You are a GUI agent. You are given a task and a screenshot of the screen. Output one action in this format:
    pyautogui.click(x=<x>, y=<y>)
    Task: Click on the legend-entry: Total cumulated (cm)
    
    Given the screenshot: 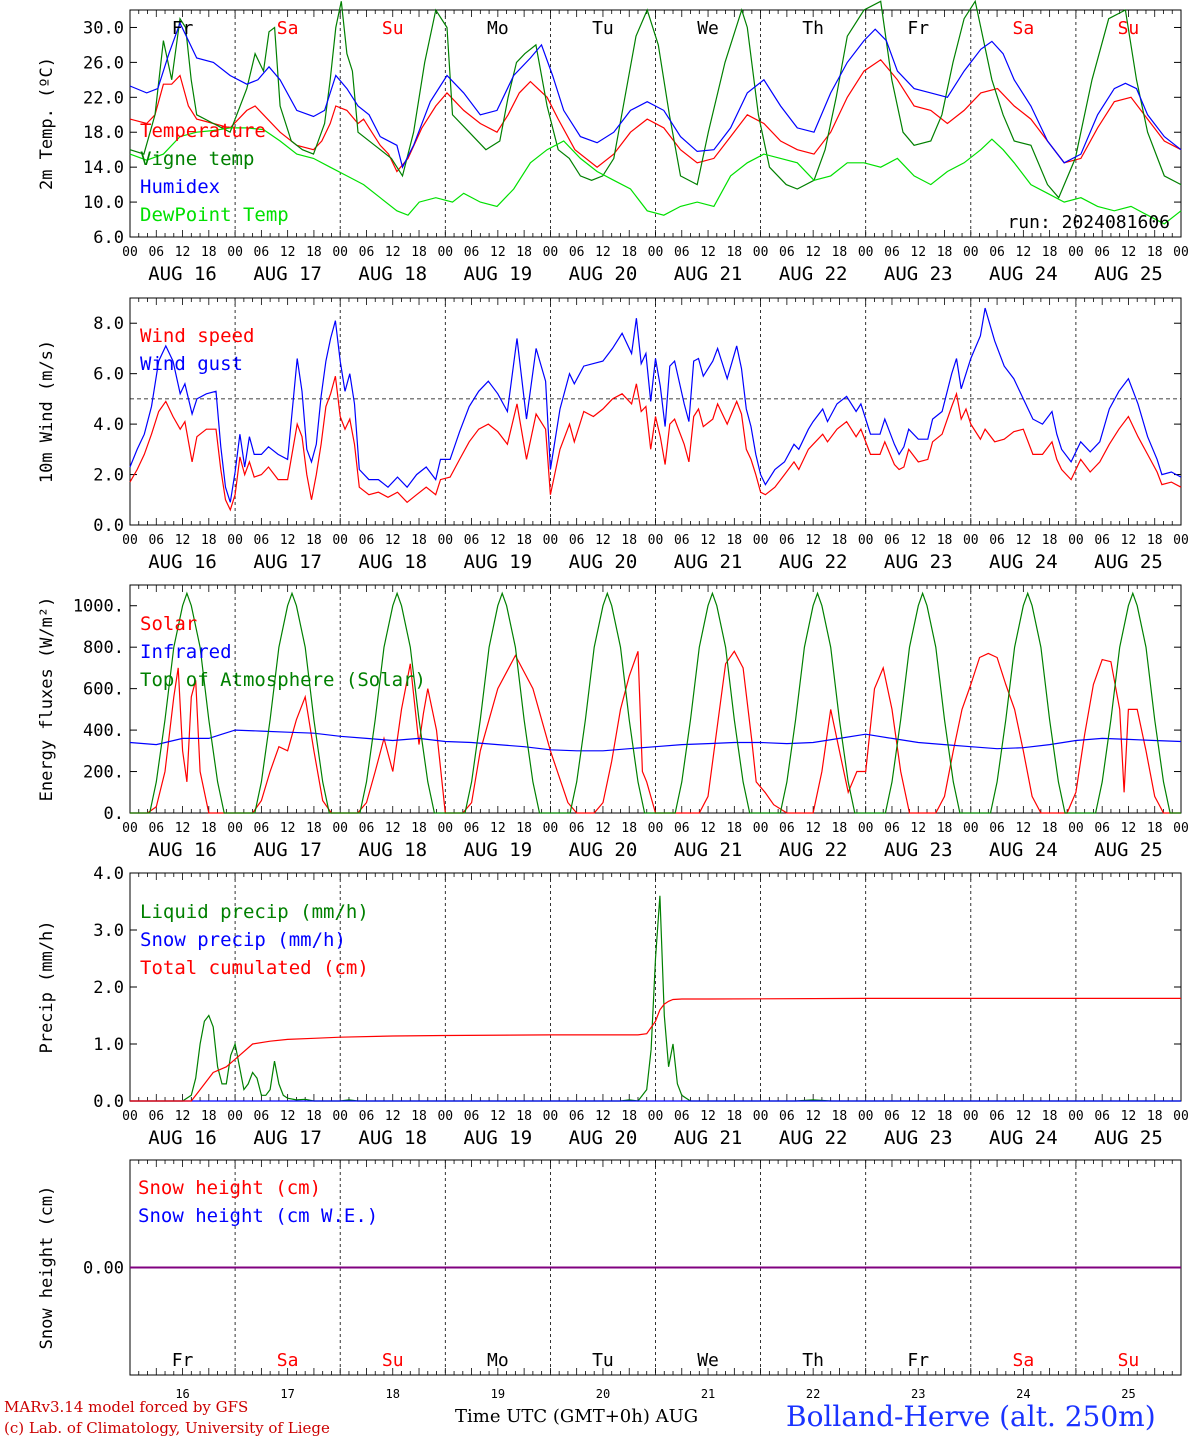 What is the action you would take?
    pyautogui.click(x=254, y=968)
    